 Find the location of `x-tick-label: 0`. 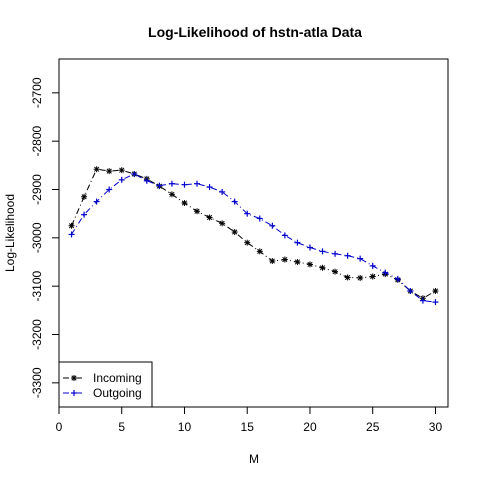

x-tick-label: 0 is located at coordinates (59, 427).